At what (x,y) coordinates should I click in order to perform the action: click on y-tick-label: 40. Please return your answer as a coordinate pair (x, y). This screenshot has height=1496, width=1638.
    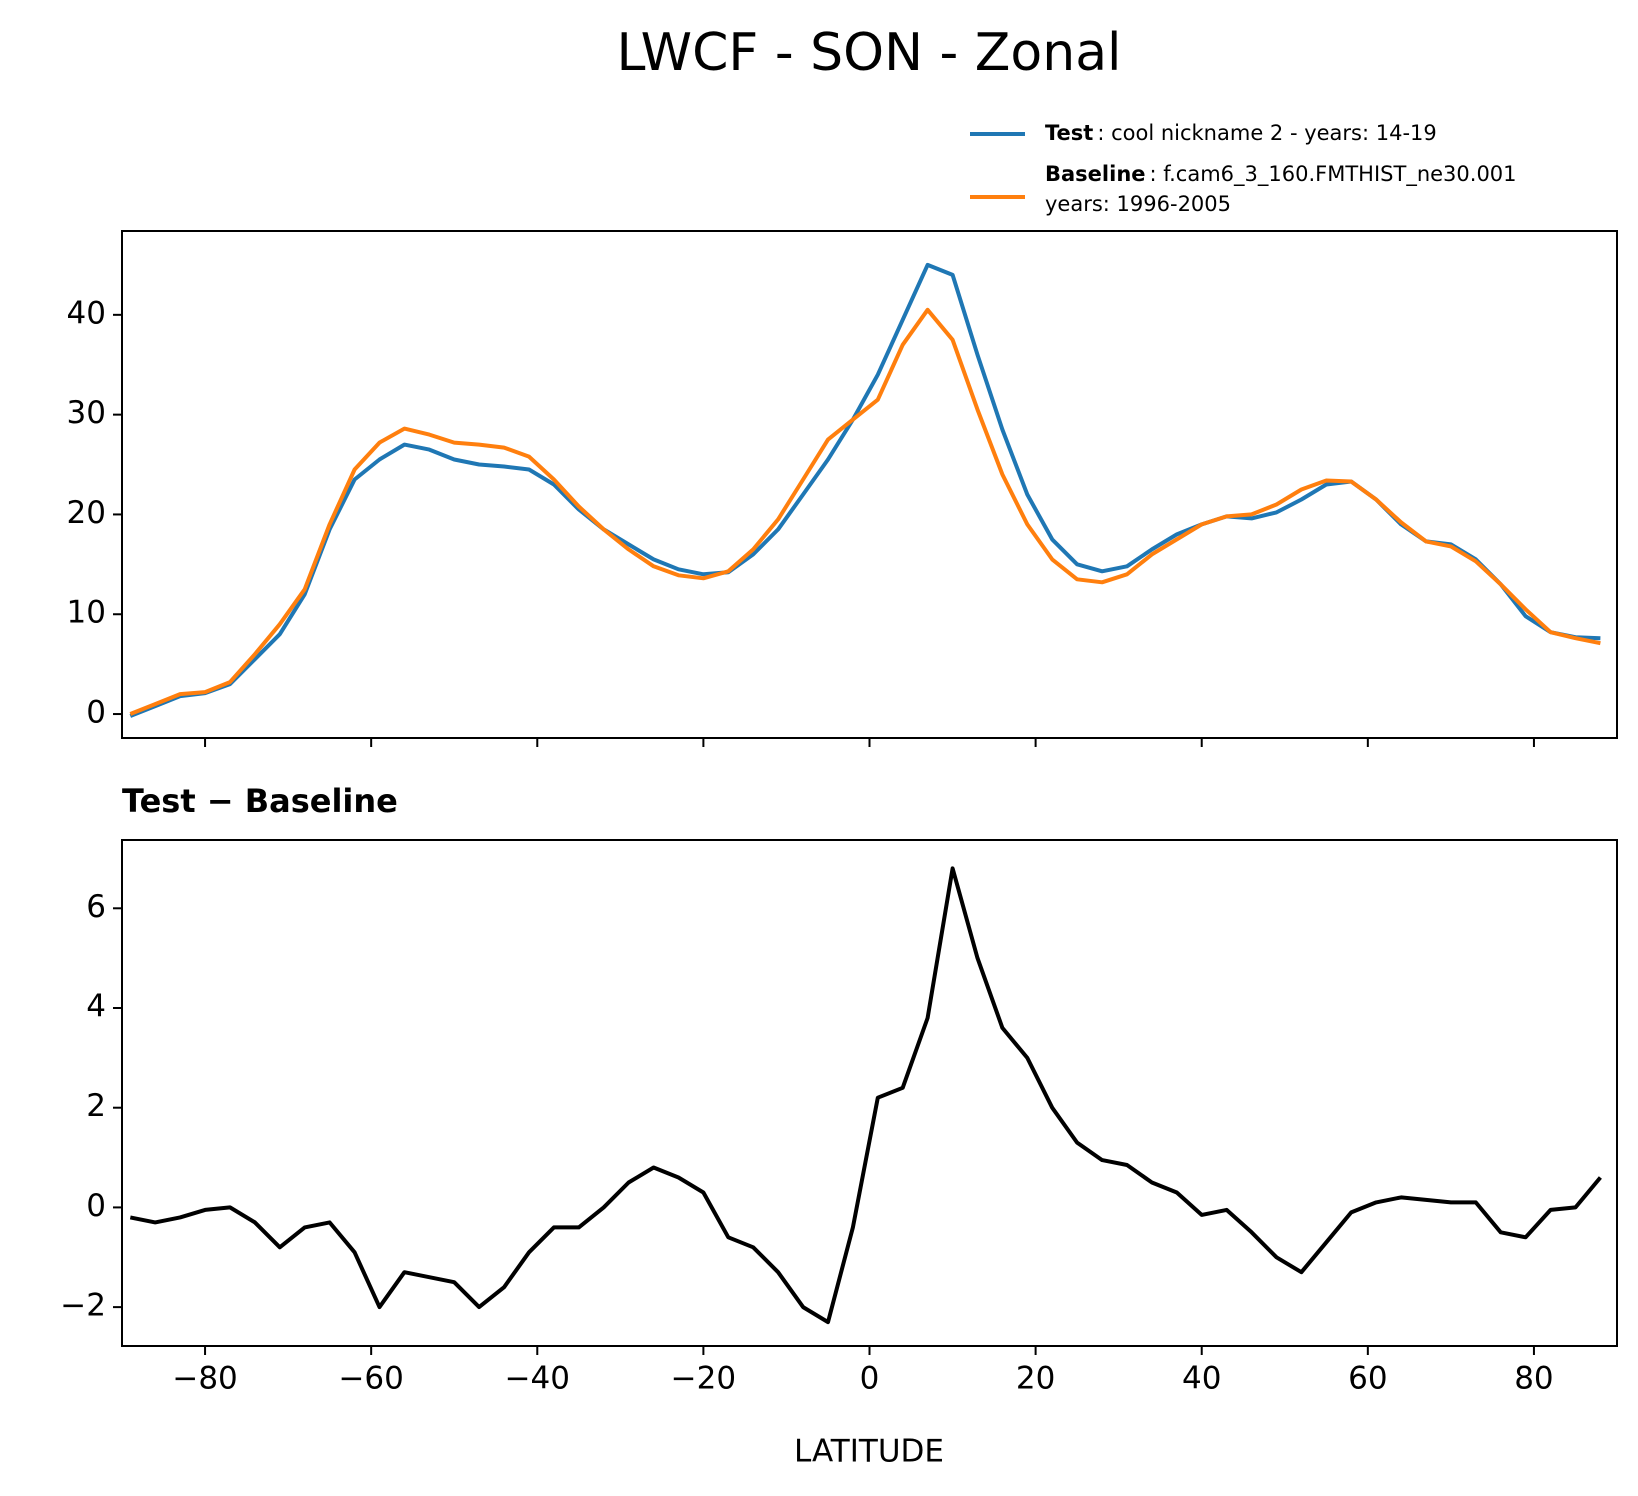
    Looking at the image, I should click on (86, 313).